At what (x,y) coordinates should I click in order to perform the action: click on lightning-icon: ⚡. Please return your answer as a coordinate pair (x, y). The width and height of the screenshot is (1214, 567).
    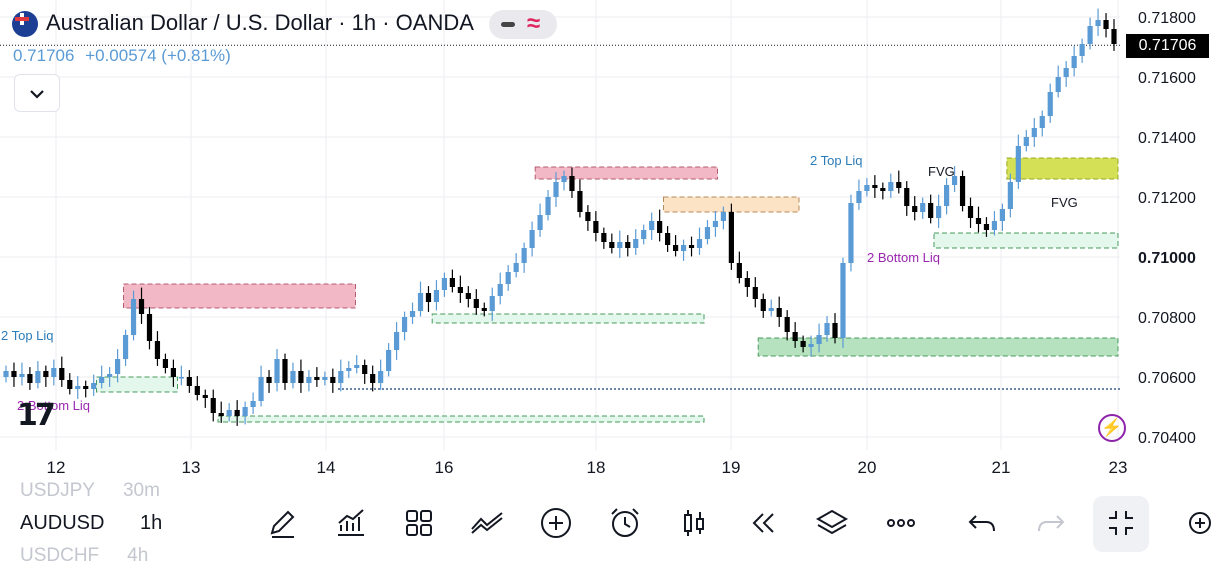
    Looking at the image, I should click on (1112, 428).